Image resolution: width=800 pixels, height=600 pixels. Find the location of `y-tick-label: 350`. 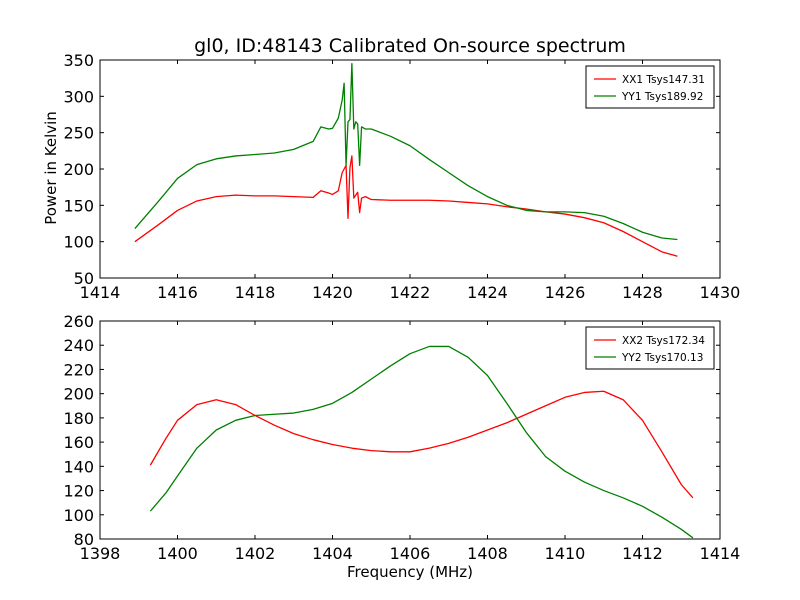

y-tick-label: 350 is located at coordinates (78, 60).